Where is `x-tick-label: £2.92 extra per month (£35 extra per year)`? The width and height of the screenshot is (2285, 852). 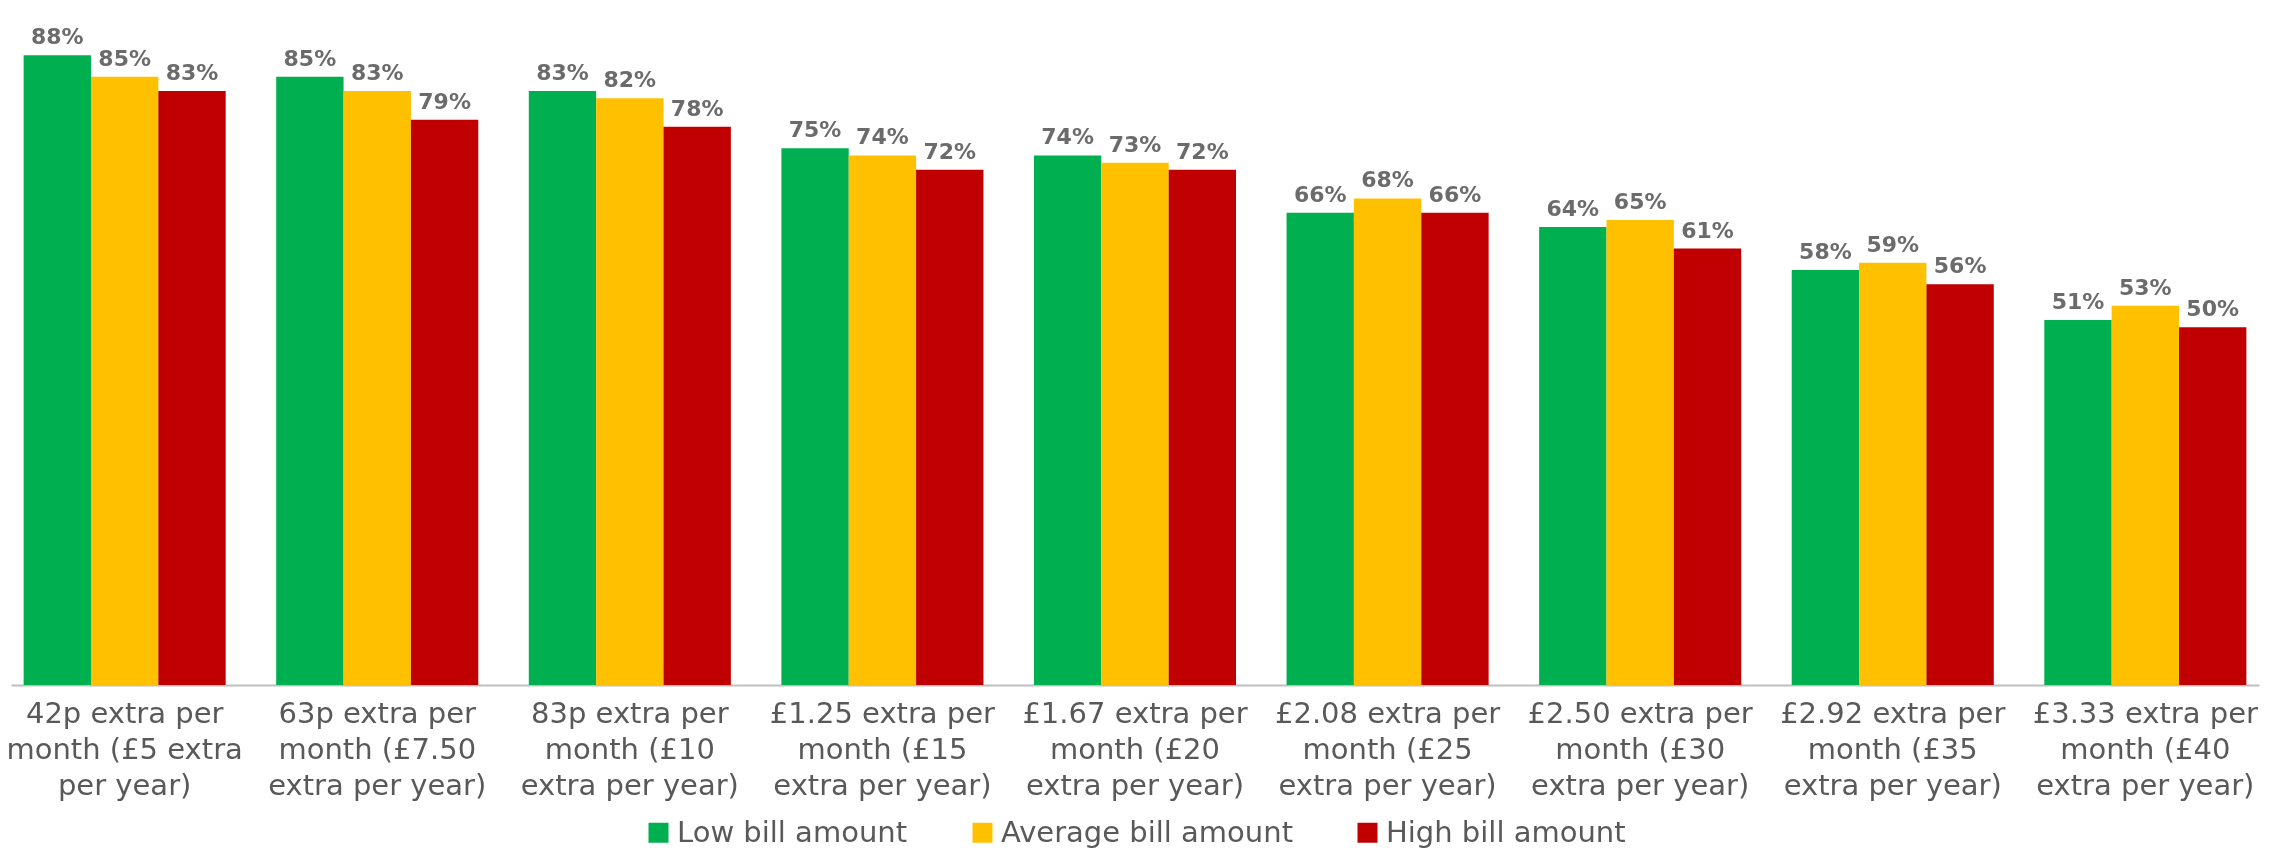
x-tick-label: £2.92 extra per month (£35 extra per year) is located at coordinates (1893, 748).